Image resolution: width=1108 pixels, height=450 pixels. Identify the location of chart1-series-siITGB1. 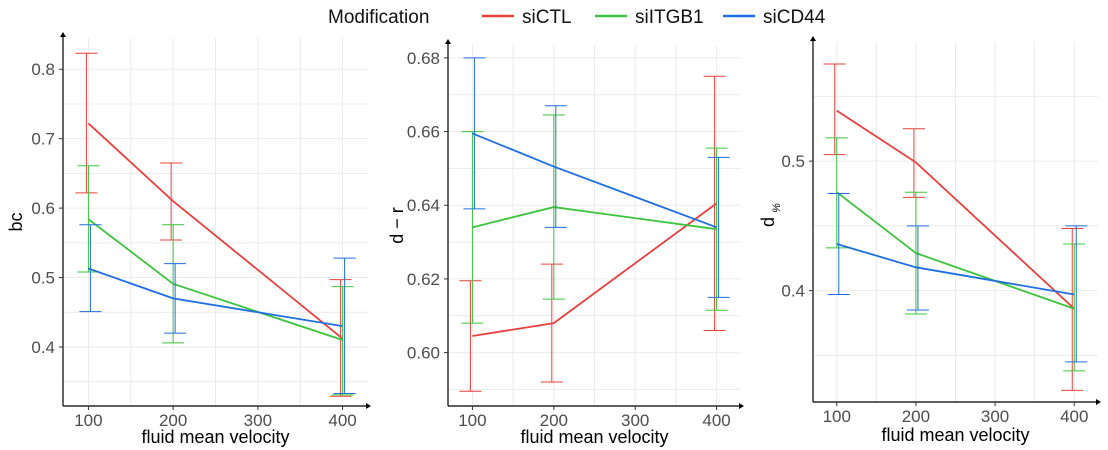
(594, 219).